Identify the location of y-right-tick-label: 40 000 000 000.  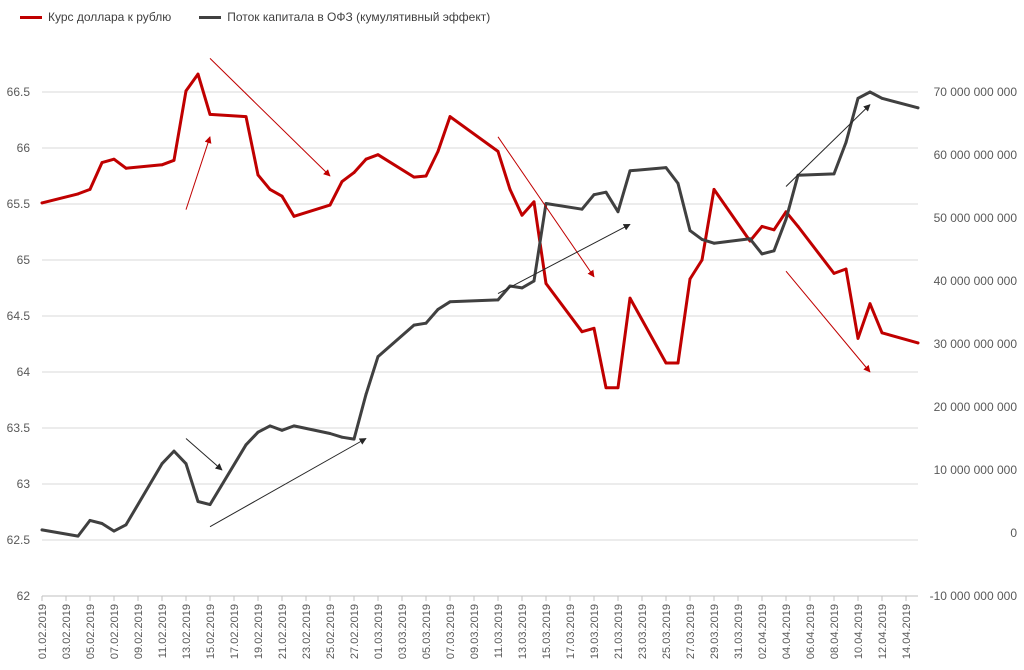
(976, 281).